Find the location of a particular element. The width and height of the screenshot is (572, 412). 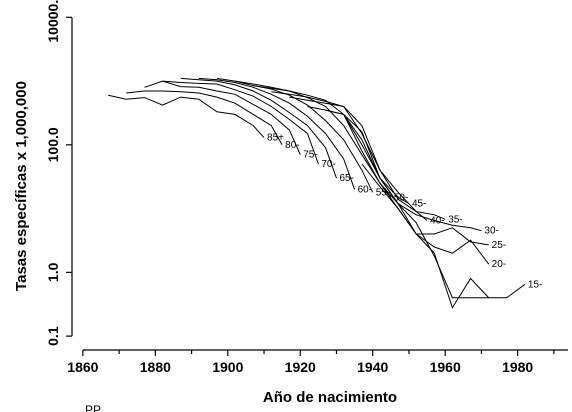

series-label: 80- is located at coordinates (292, 145).